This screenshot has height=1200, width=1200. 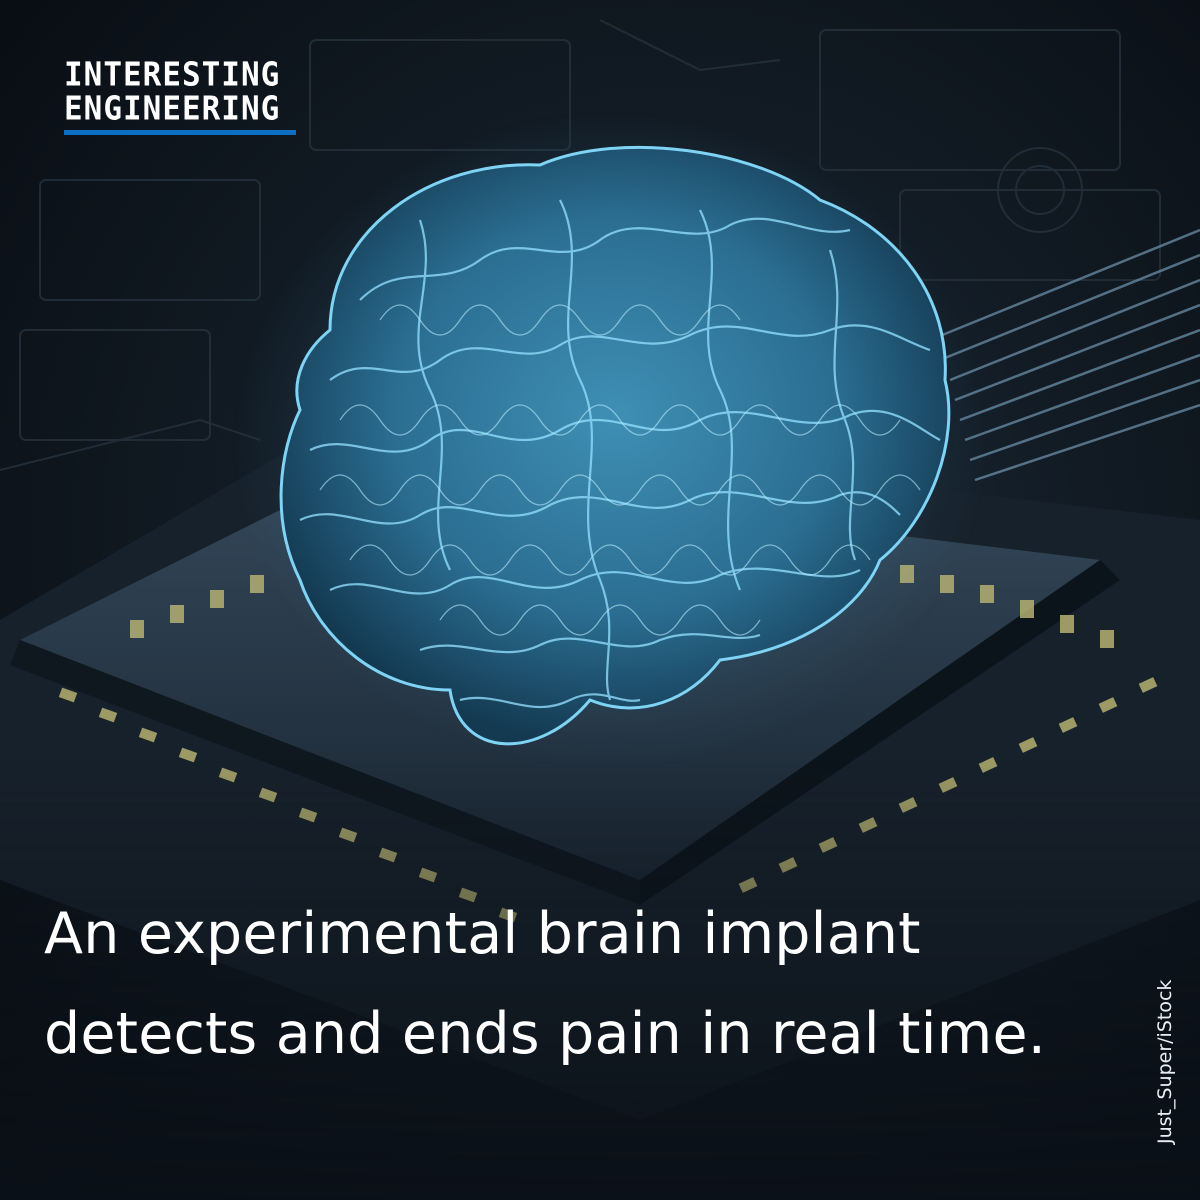 What do you see at coordinates (1064, 355) in the screenshot?
I see `glowing-traces` at bounding box center [1064, 355].